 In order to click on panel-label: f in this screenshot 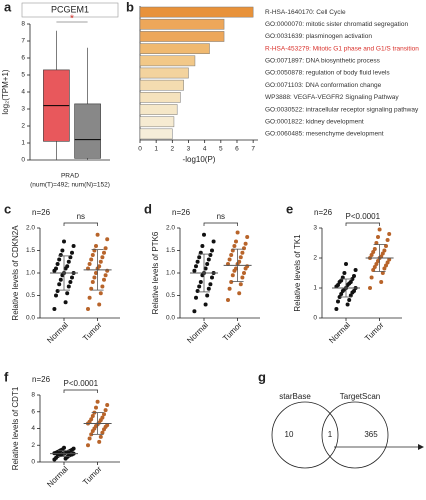, I will do `click(6, 376)`.